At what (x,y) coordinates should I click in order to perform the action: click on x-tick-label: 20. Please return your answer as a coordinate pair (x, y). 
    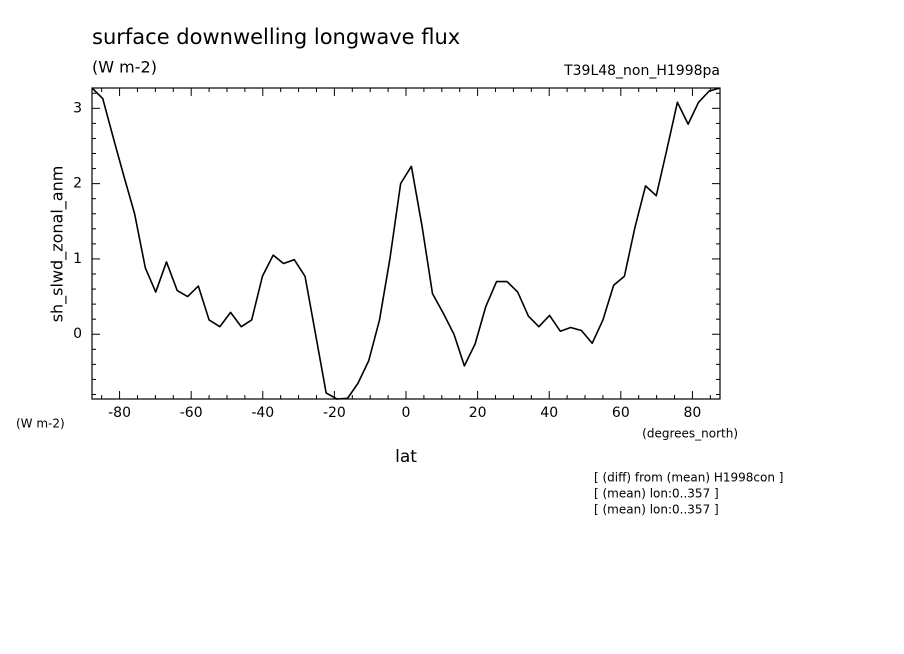
    Looking at the image, I should click on (478, 413).